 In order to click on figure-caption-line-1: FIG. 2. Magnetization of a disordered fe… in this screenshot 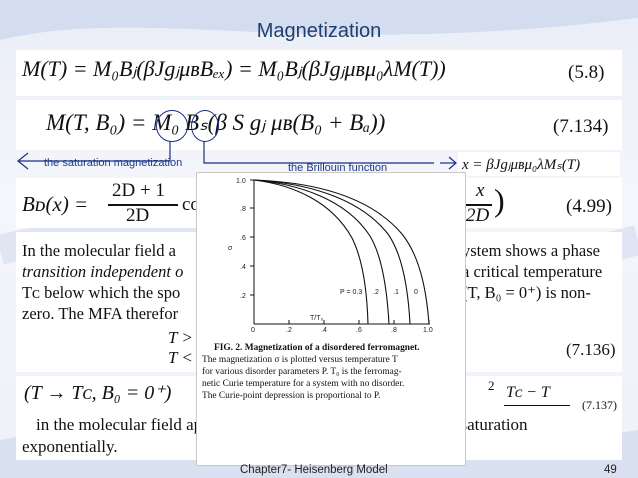, I will do `click(317, 348)`.